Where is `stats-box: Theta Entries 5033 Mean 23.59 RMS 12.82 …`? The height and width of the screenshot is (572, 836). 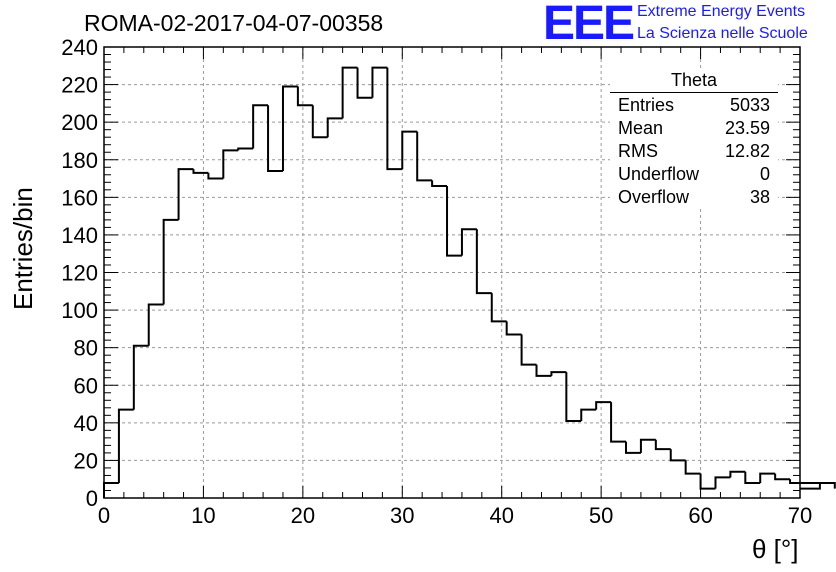
stats-box: Theta Entries 5033 Mean 23.59 RMS 12.82 … is located at coordinates (694, 139).